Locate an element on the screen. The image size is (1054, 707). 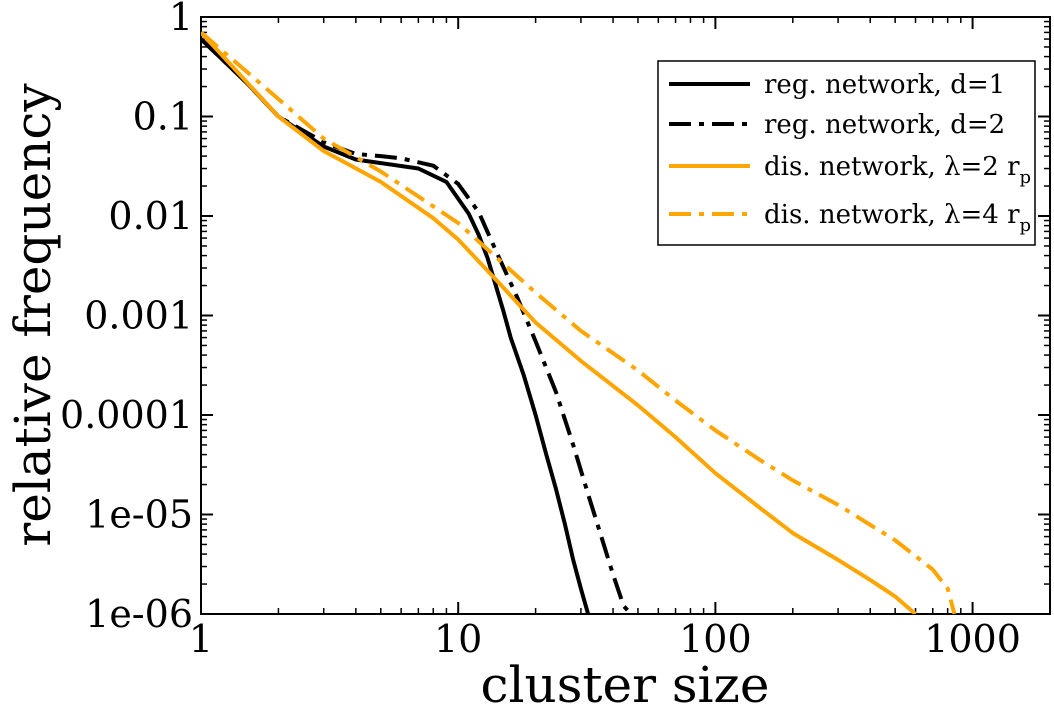
legend-label: reg. network, d=2 is located at coordinates (884, 125).